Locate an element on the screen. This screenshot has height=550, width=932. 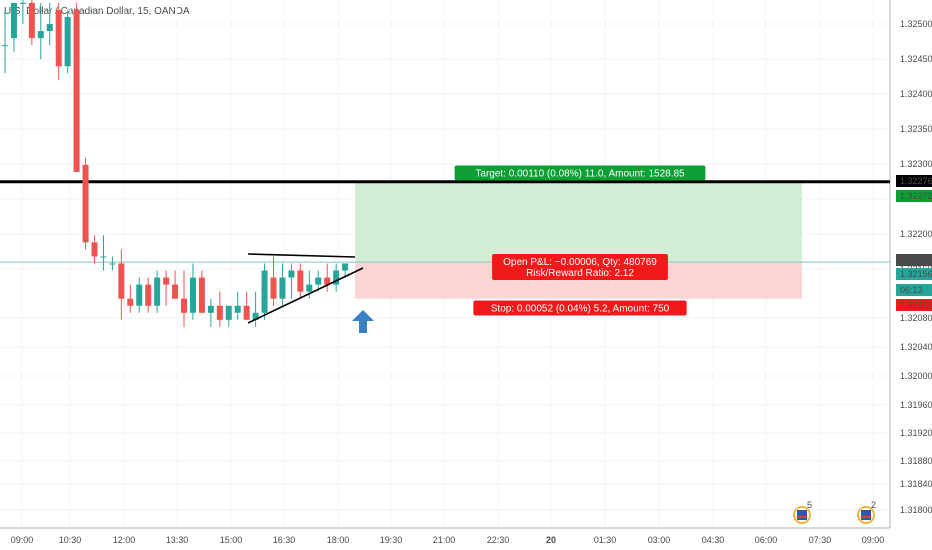
event-count: 2 is located at coordinates (873, 505).